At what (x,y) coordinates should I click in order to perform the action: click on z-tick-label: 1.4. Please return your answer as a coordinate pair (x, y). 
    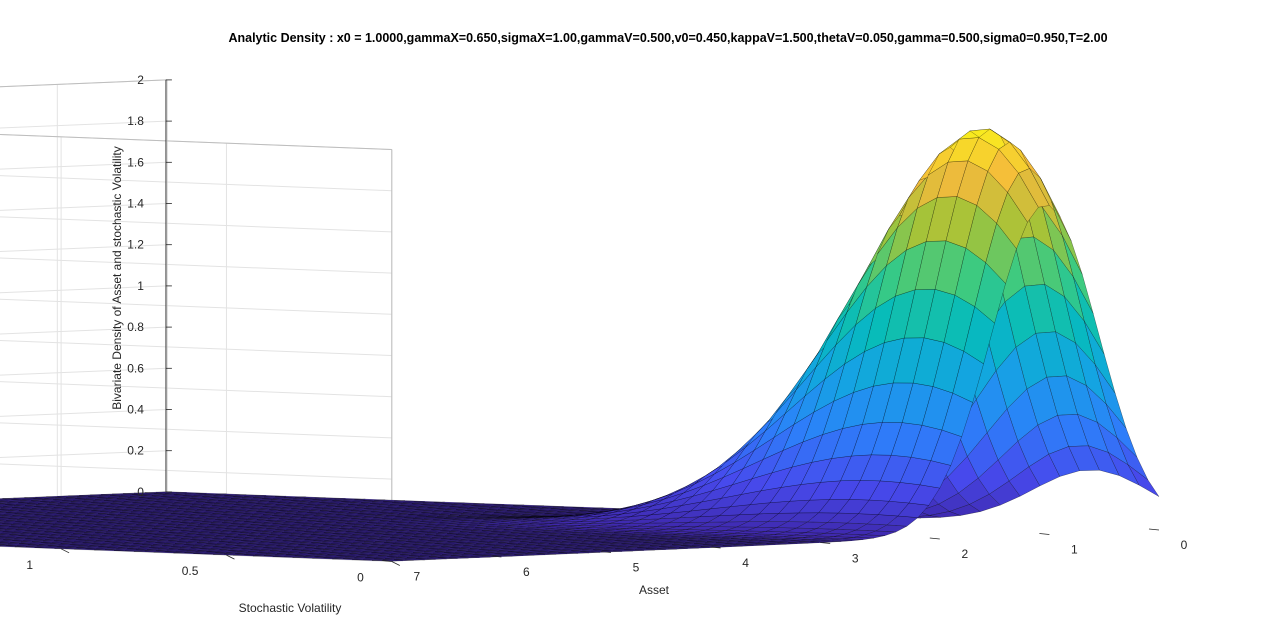
    Looking at the image, I should click on (135, 204).